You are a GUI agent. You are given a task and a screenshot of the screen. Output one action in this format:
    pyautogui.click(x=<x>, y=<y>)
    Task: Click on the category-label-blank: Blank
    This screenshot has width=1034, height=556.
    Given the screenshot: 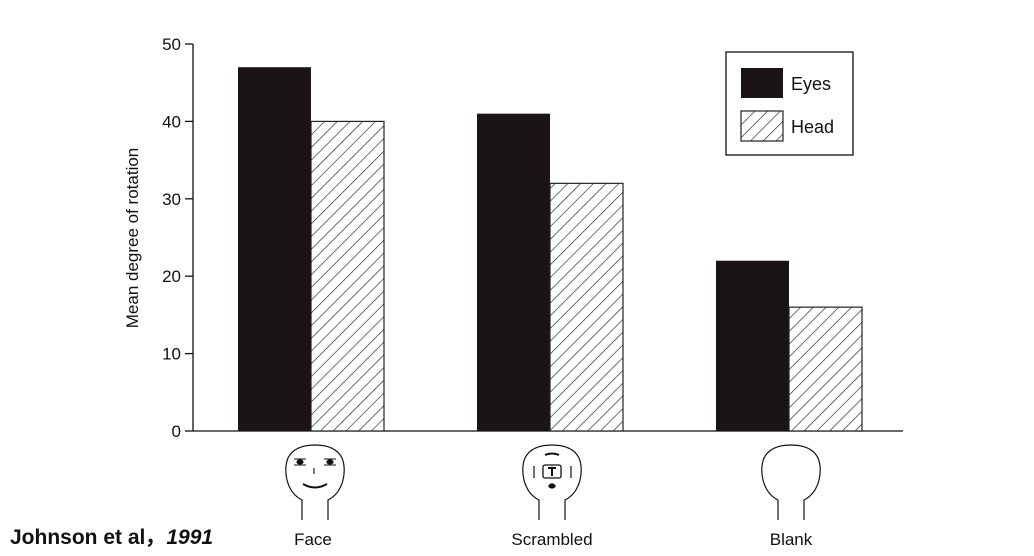 What is the action you would take?
    pyautogui.click(x=791, y=539)
    